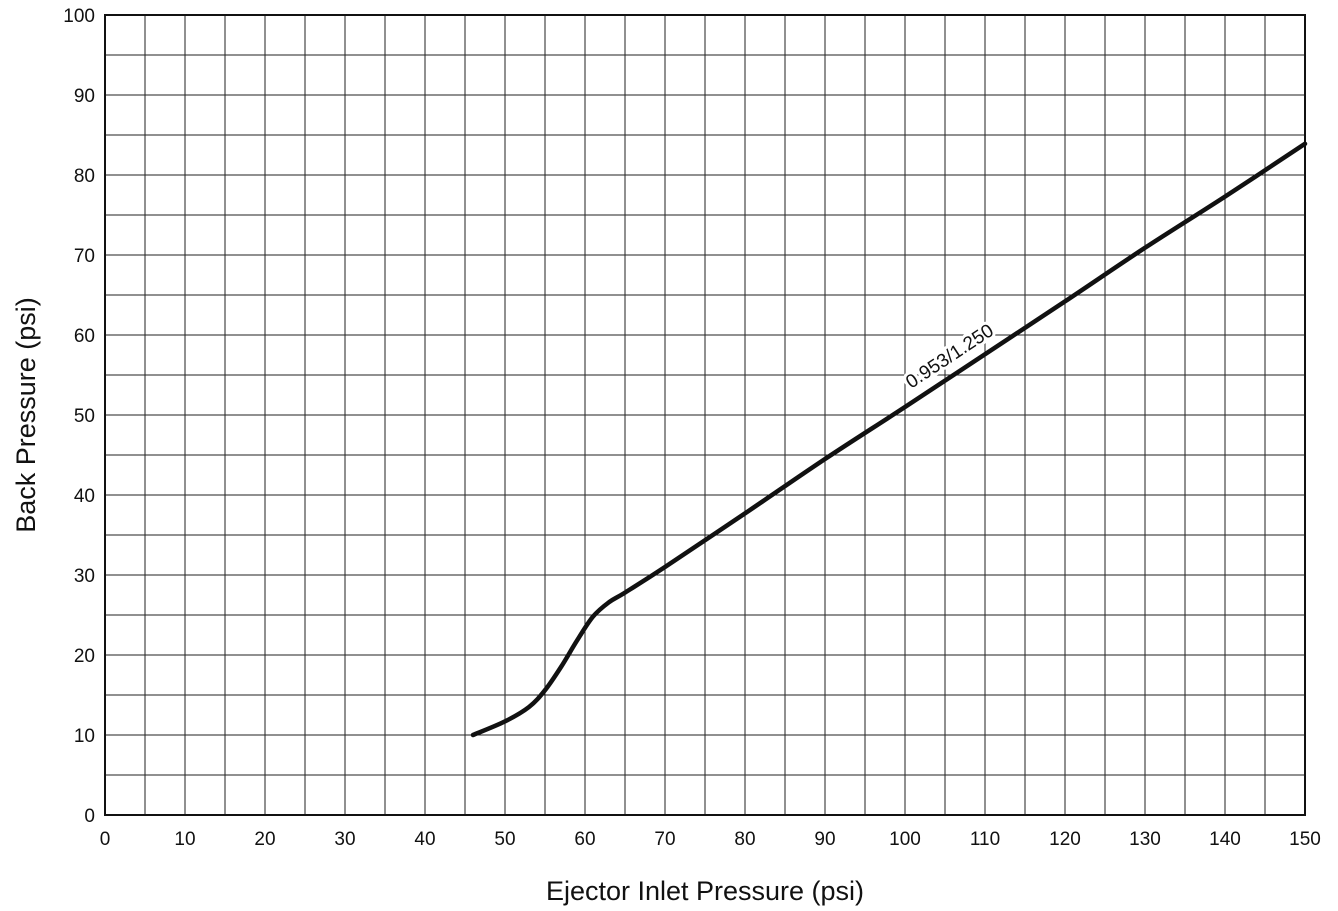 The width and height of the screenshot is (1338, 911). What do you see at coordinates (710, 839) in the screenshot?
I see `x-tick-labels: 0 10 20 30 40 50 60 70 80 90 100 110 120 130 140 150` at bounding box center [710, 839].